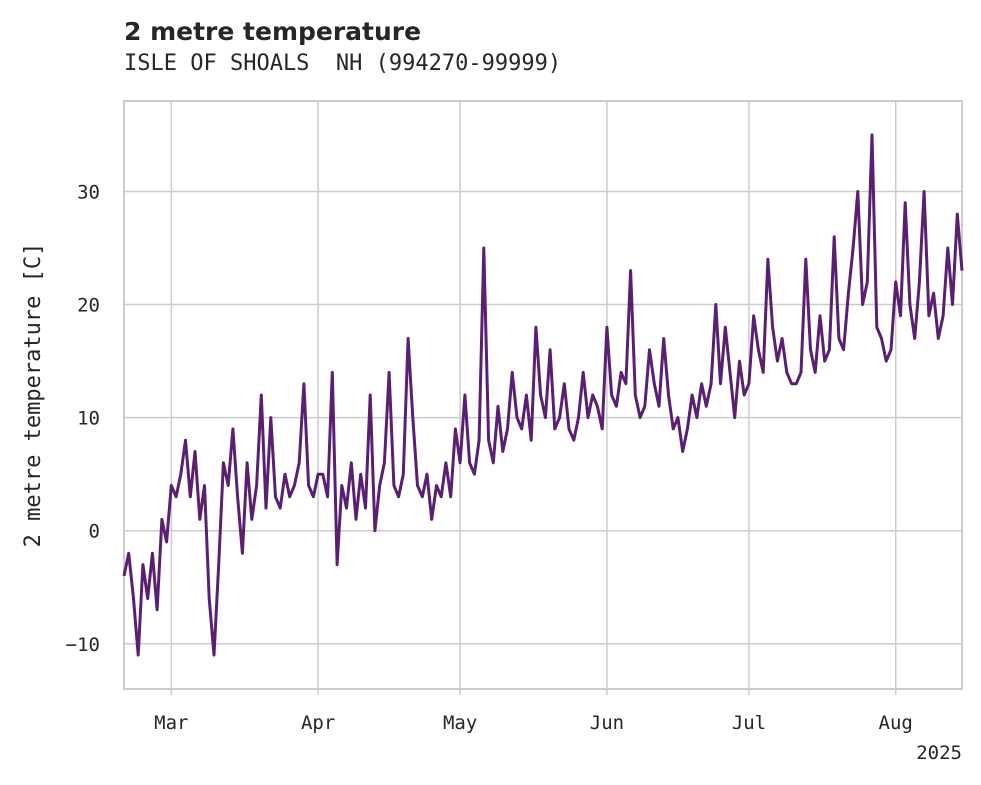 Image resolution: width=981 pixels, height=785 pixels. Describe the element at coordinates (318, 723) in the screenshot. I see `x-tick-label: Apr` at that location.